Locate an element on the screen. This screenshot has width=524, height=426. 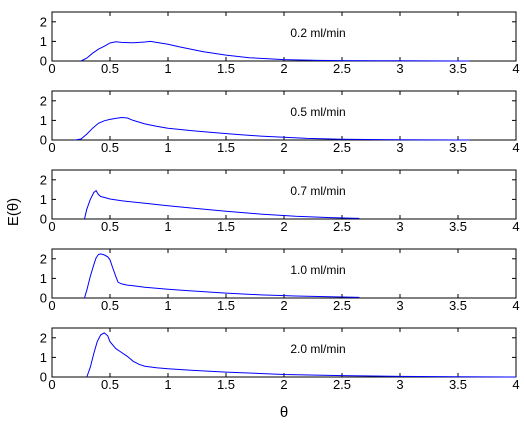
panel-2-flow-rate-label: 0.5 ml/min is located at coordinates (317, 112).